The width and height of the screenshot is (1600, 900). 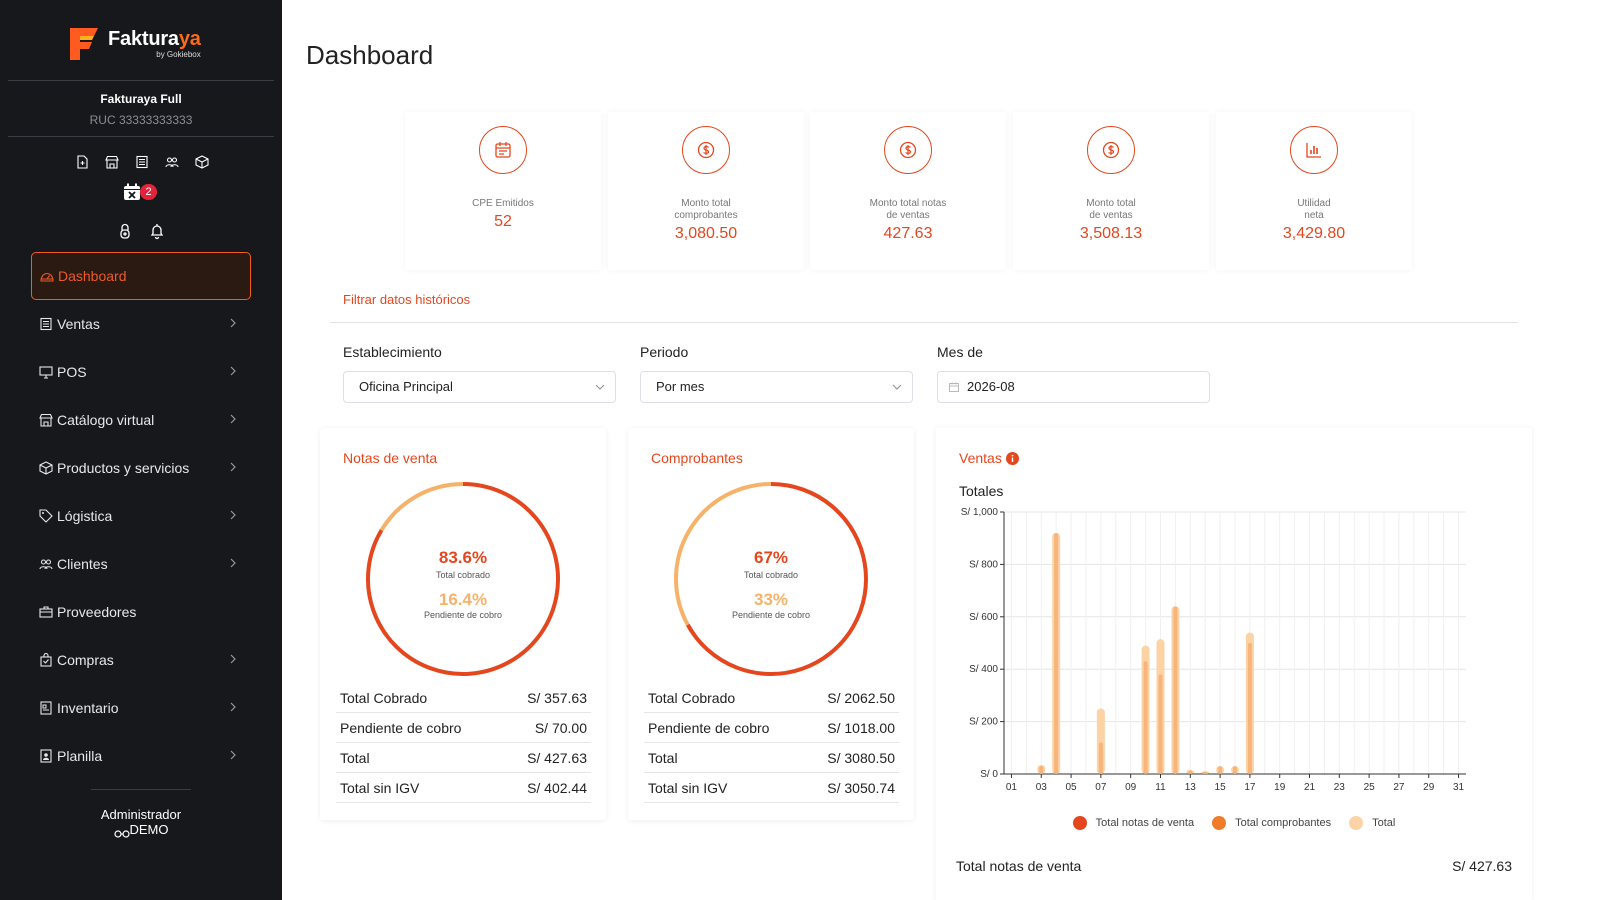 What do you see at coordinates (141, 660) in the screenshot?
I see `sidebar-item-compras: Compras` at bounding box center [141, 660].